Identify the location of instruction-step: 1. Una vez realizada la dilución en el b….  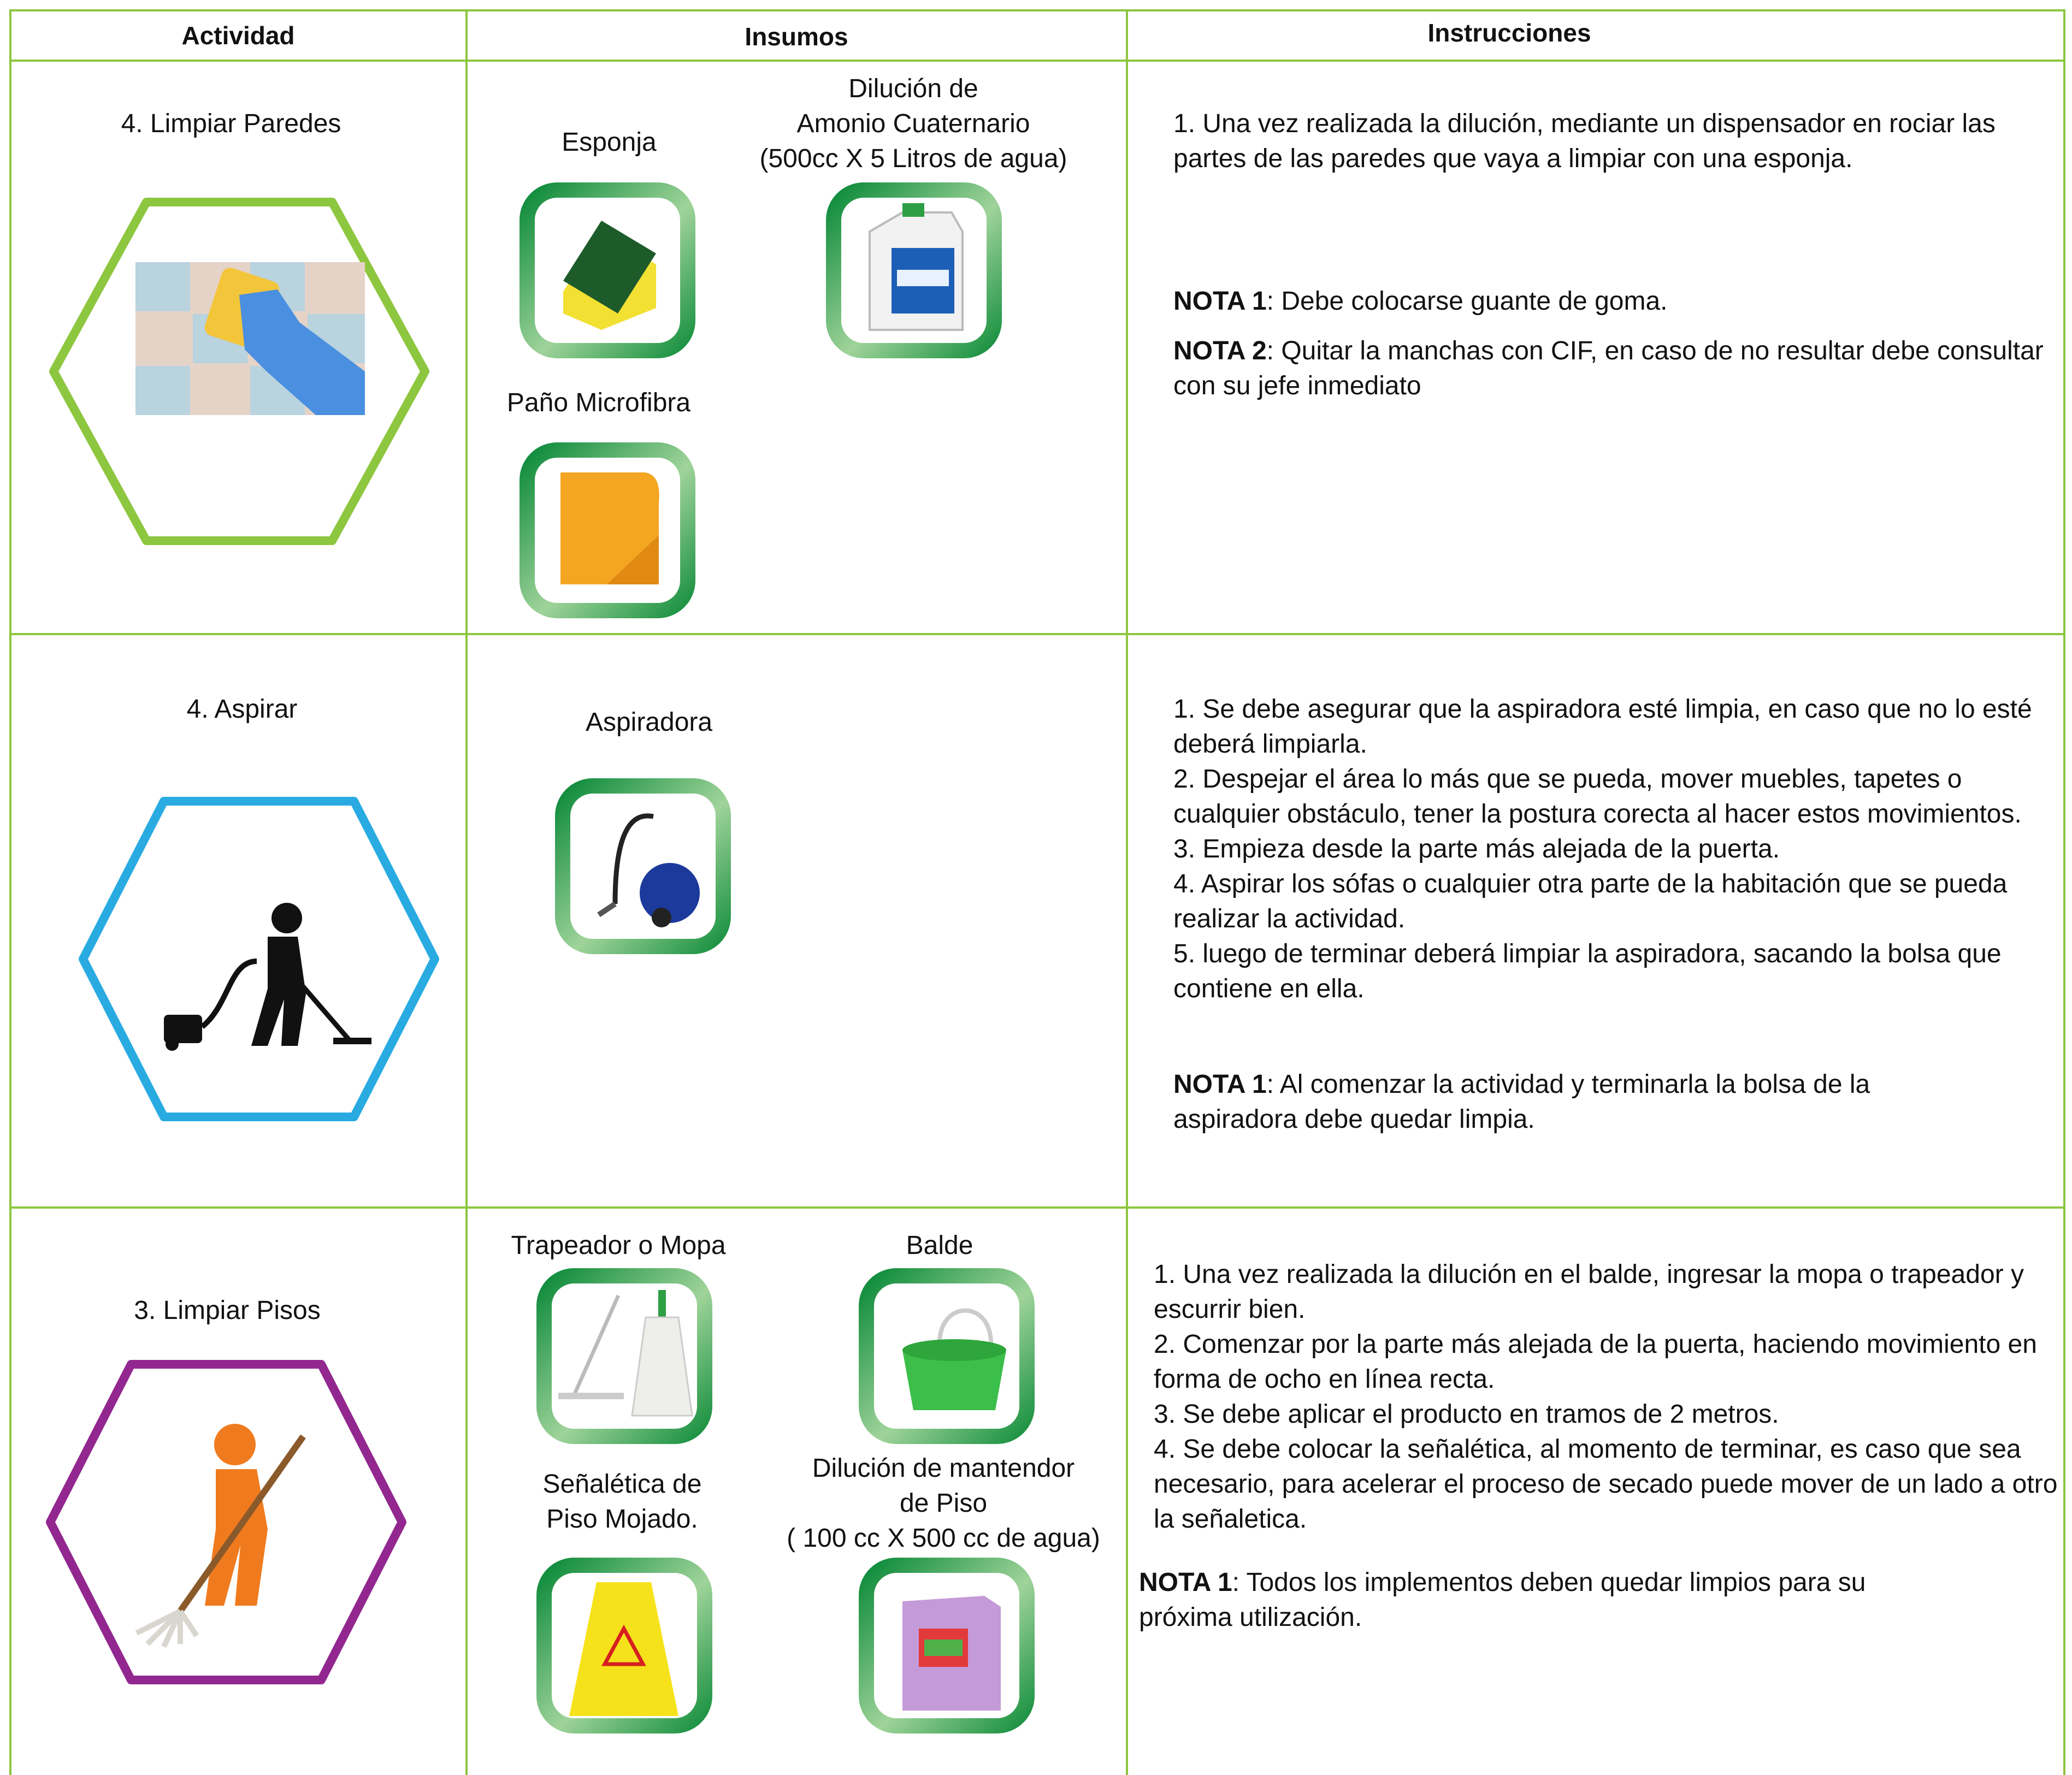
(1589, 1292).